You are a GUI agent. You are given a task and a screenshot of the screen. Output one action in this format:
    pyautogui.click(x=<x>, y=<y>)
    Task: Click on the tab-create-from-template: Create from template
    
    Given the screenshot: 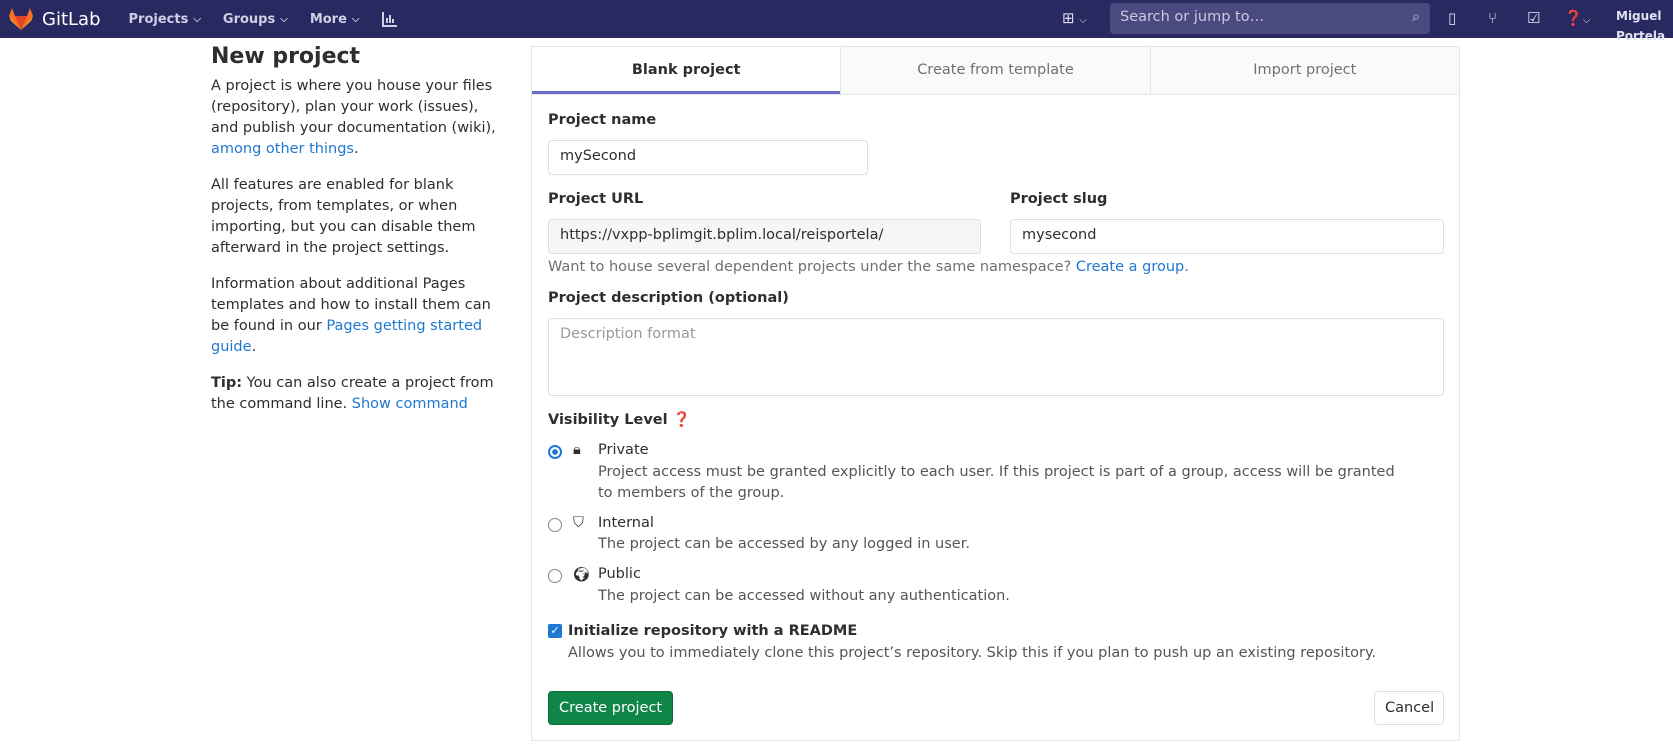 What is the action you would take?
    pyautogui.click(x=995, y=70)
    